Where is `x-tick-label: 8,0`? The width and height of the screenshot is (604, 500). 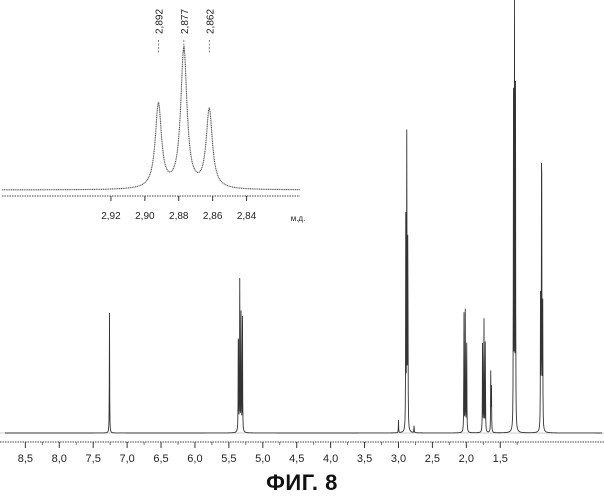 x-tick-label: 8,0 is located at coordinates (59, 459).